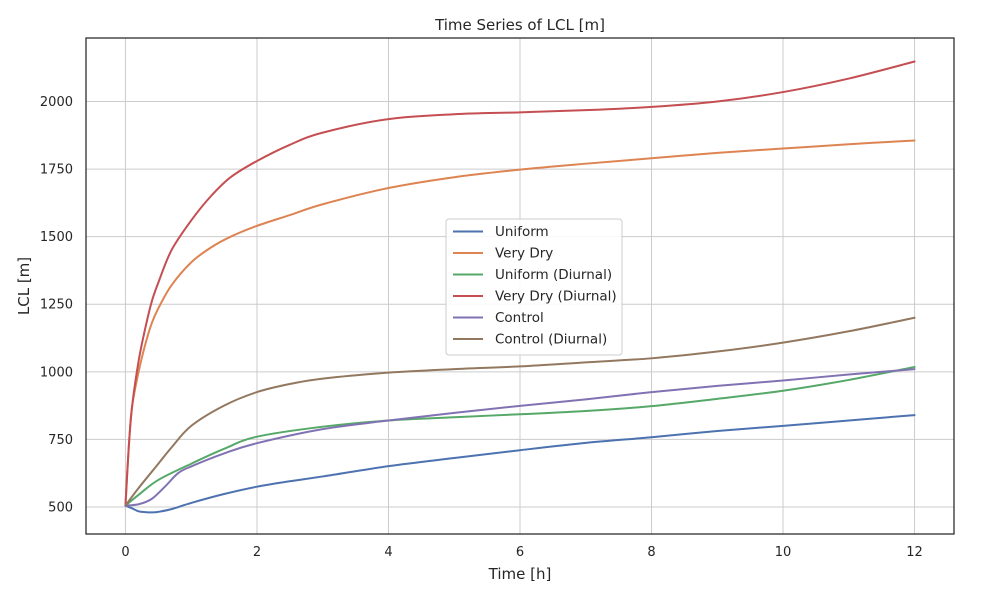  Describe the element at coordinates (56, 170) in the screenshot. I see `y-tick-label: 1750` at that location.